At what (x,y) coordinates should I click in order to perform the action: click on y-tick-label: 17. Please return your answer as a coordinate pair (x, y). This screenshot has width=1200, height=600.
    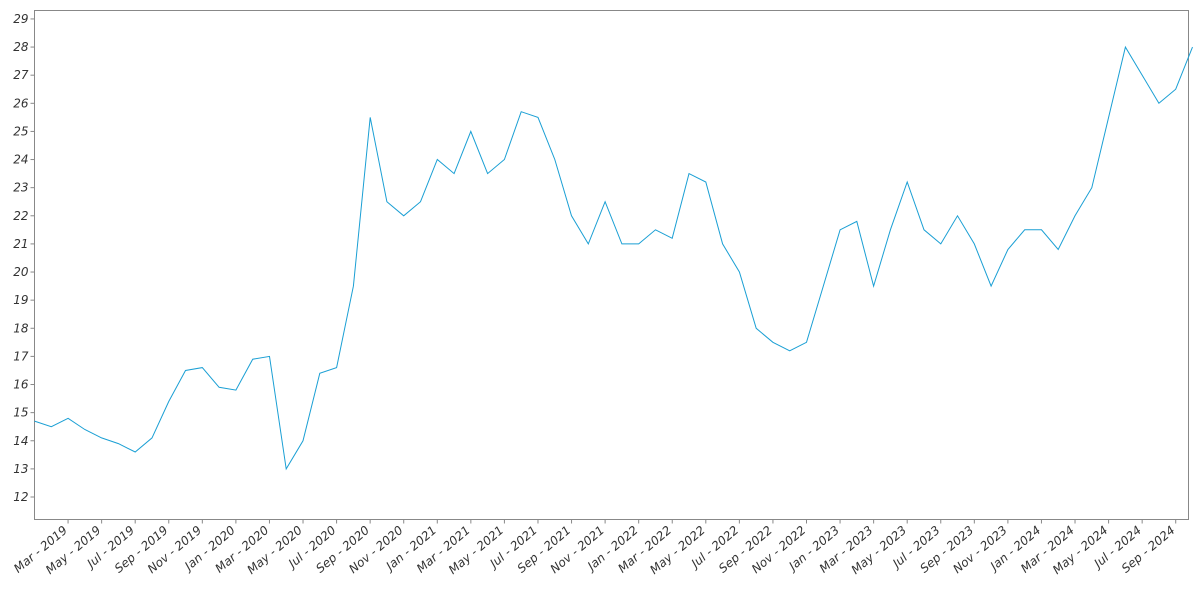
    Looking at the image, I should click on (21, 356).